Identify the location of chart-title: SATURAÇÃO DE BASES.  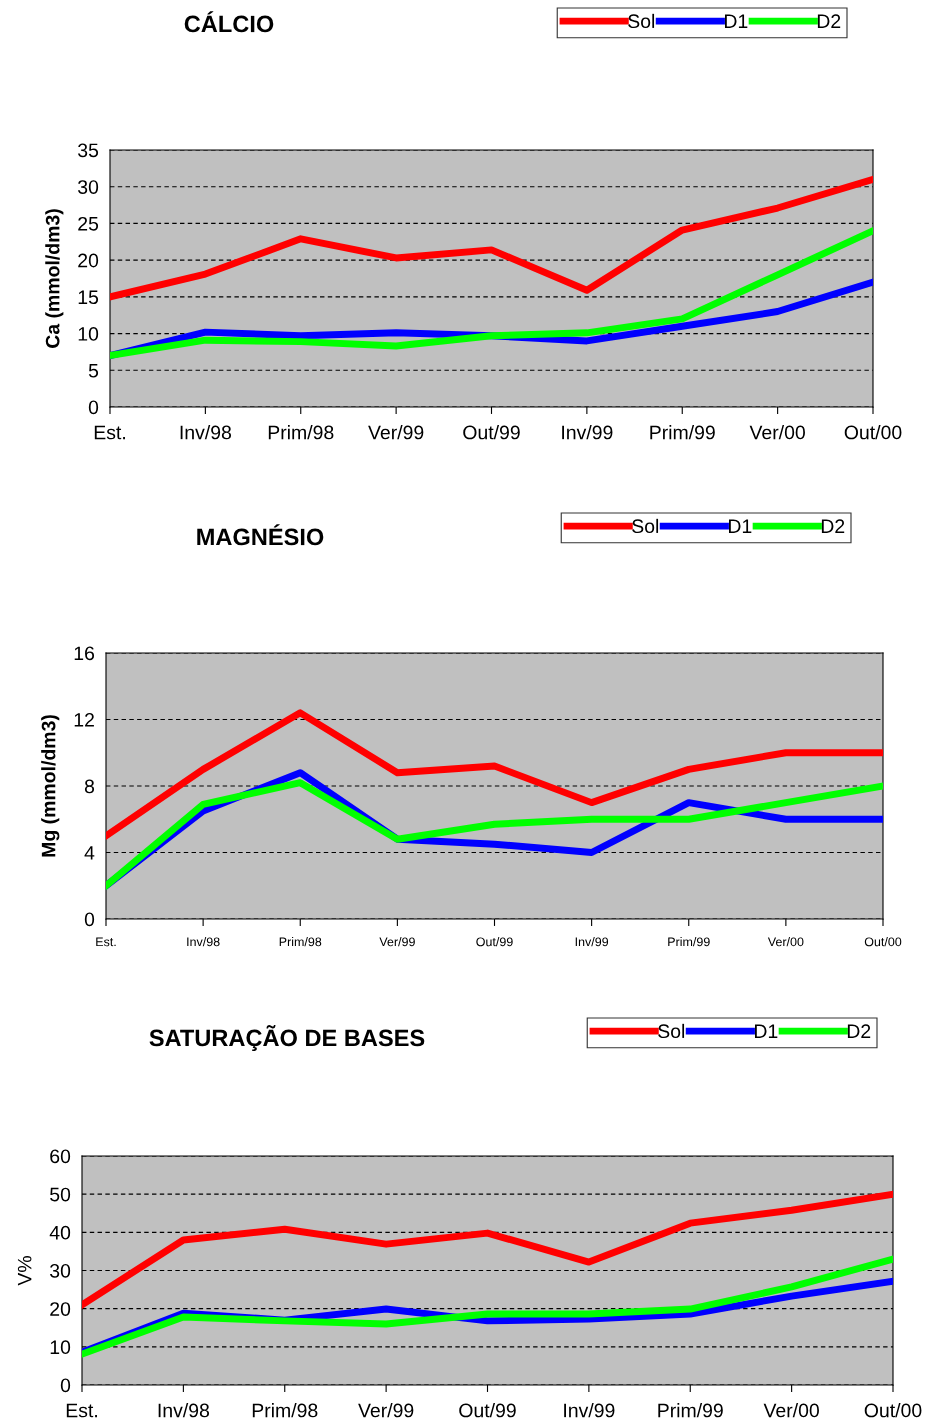
(287, 1038).